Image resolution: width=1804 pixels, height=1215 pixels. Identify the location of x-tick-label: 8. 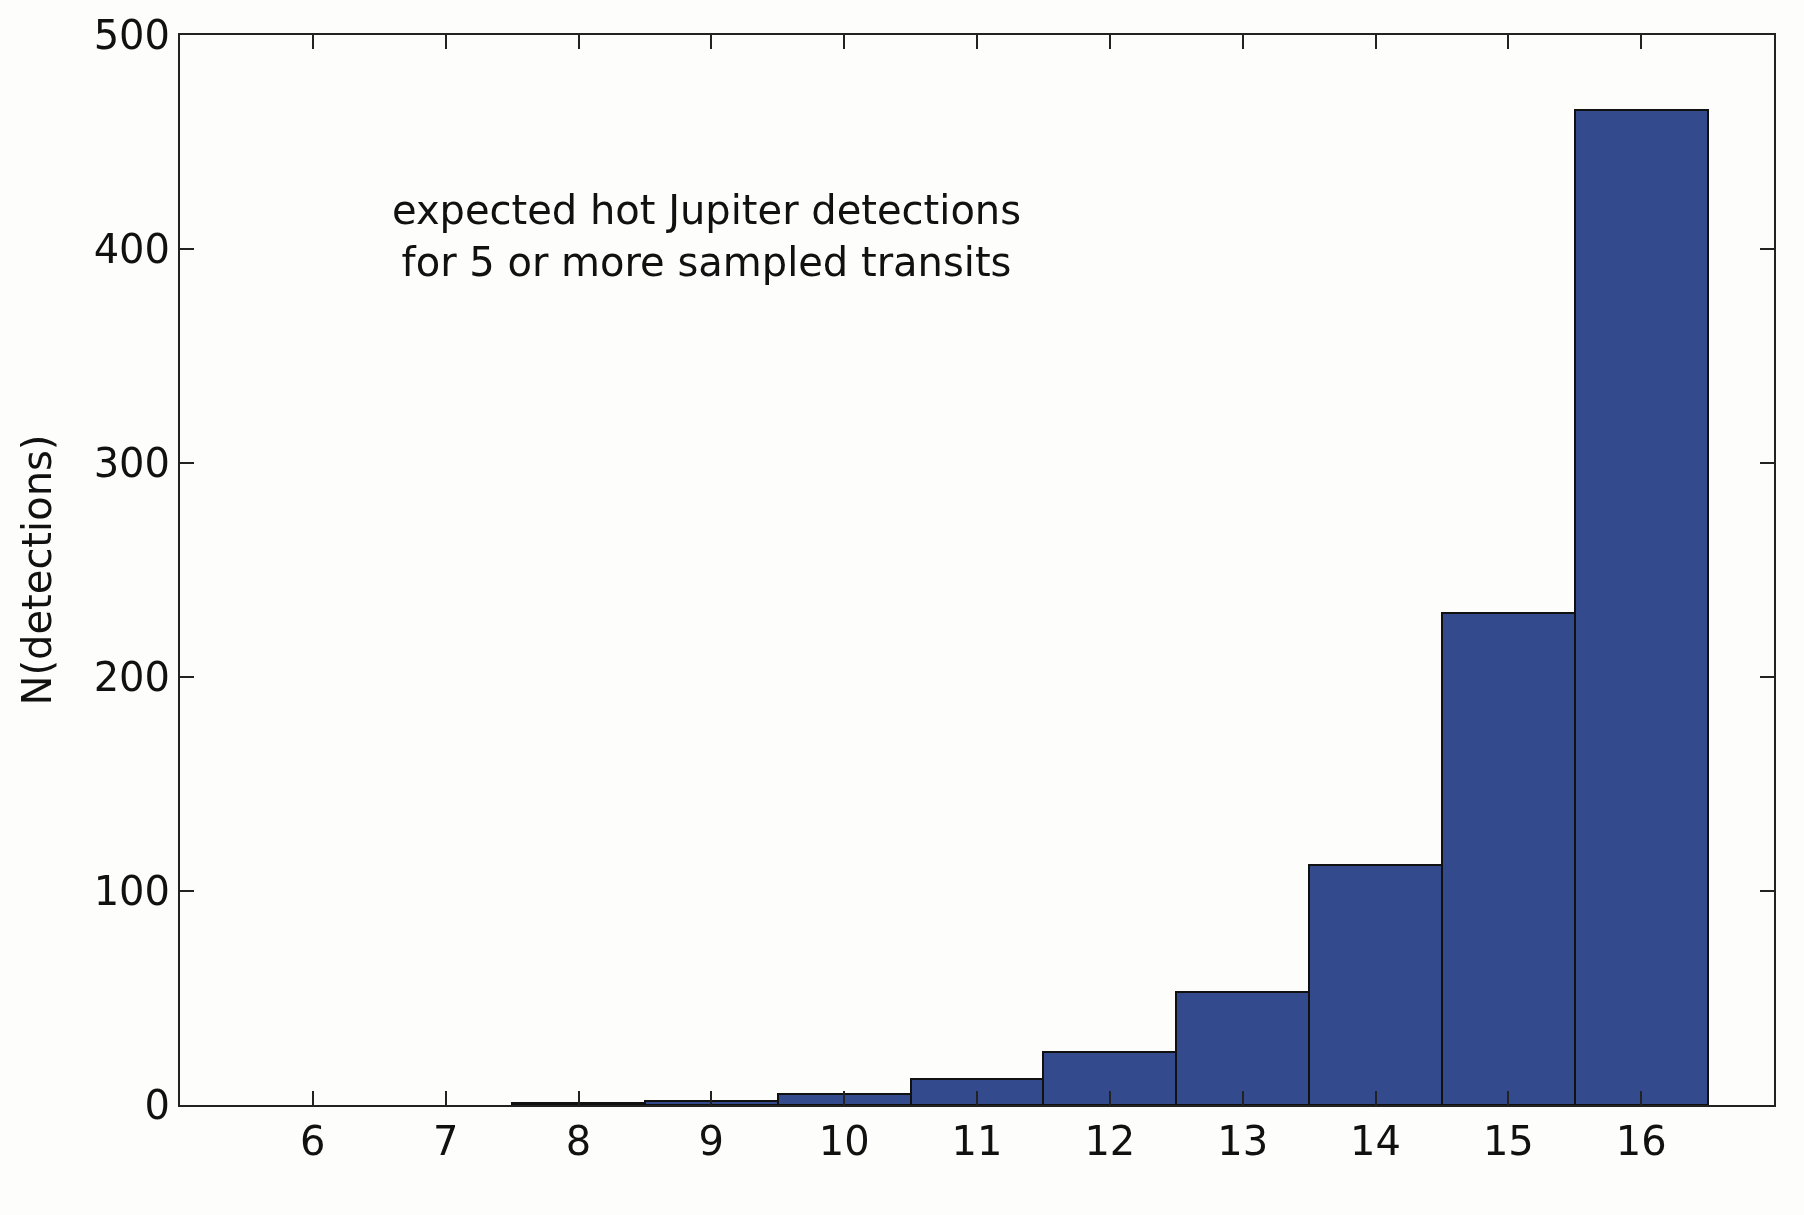
(578, 1141).